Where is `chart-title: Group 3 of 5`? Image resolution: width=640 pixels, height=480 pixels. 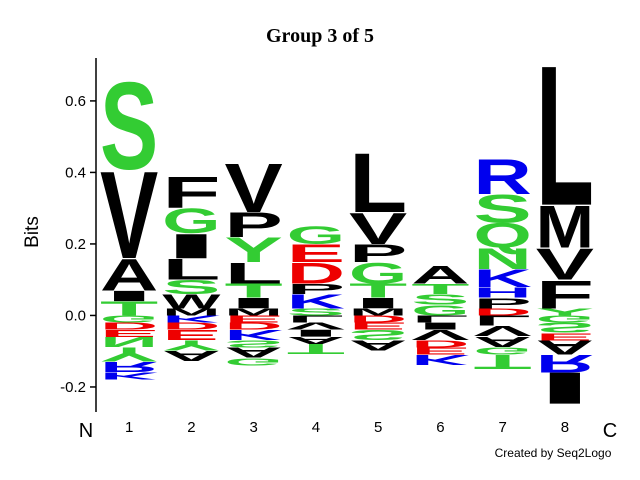
chart-title: Group 3 of 5 is located at coordinates (320, 36).